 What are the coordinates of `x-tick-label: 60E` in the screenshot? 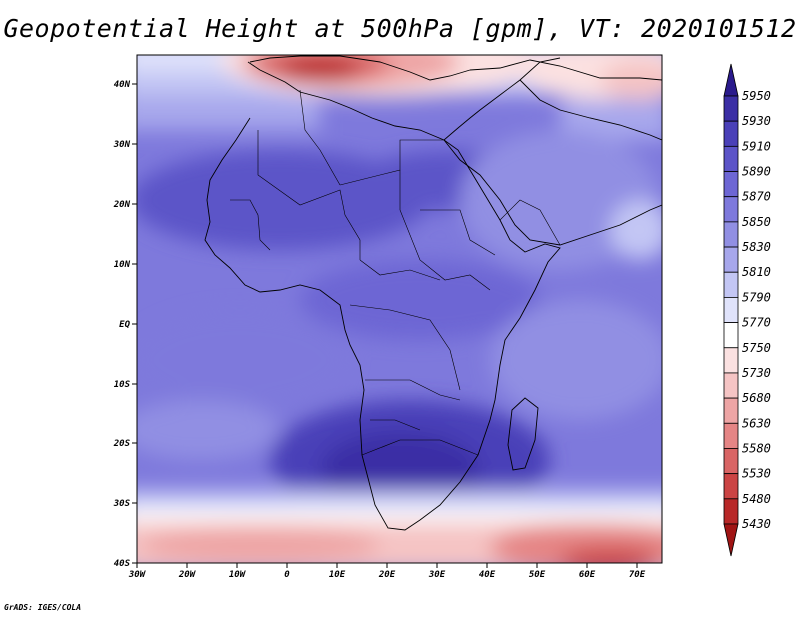 It's located at (587, 575).